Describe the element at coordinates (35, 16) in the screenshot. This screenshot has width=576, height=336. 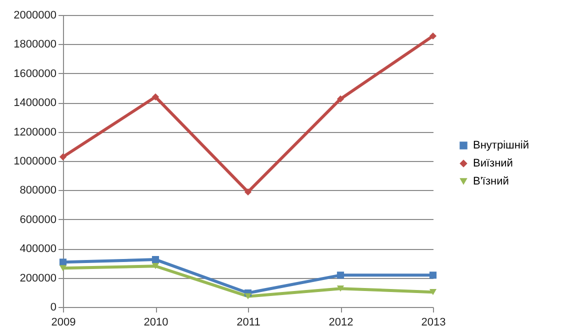
I see `y-tick-label: 2000000` at that location.